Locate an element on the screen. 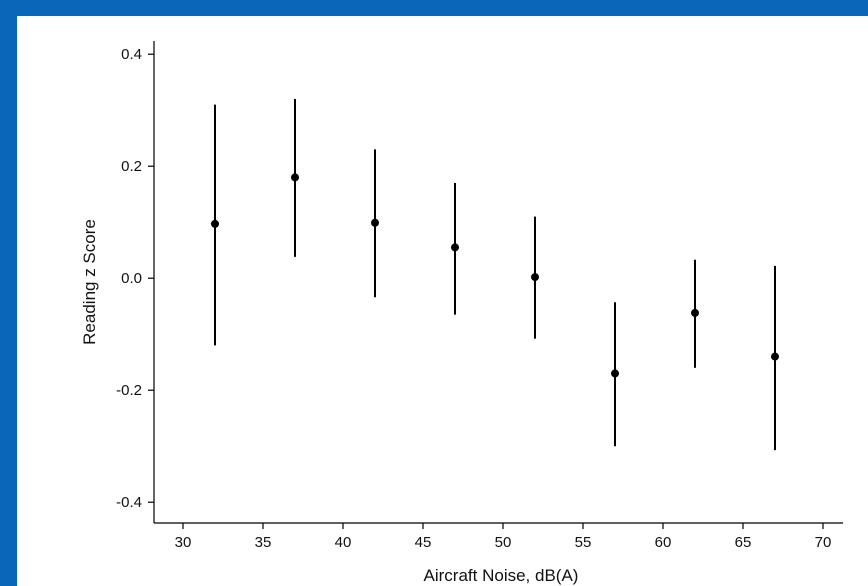 The height and width of the screenshot is (586, 868). y-tick-label: -0.4 is located at coordinates (129, 502).